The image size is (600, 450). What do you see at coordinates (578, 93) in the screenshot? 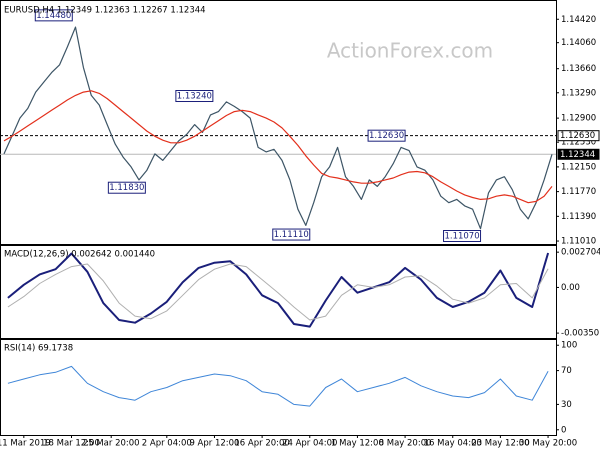
I see `y-tick-label: 1.13290` at bounding box center [578, 93].